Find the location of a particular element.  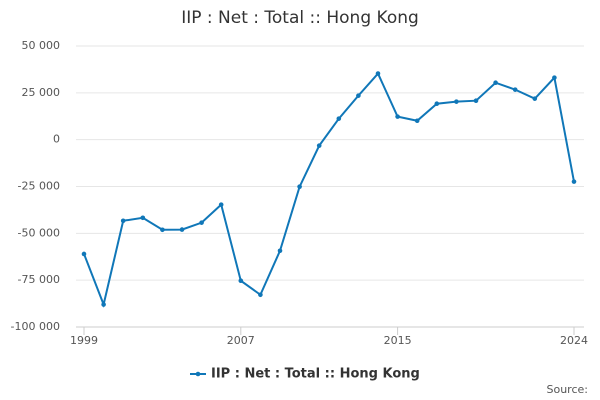

y-tick-label: -25 000 is located at coordinates (39, 186).